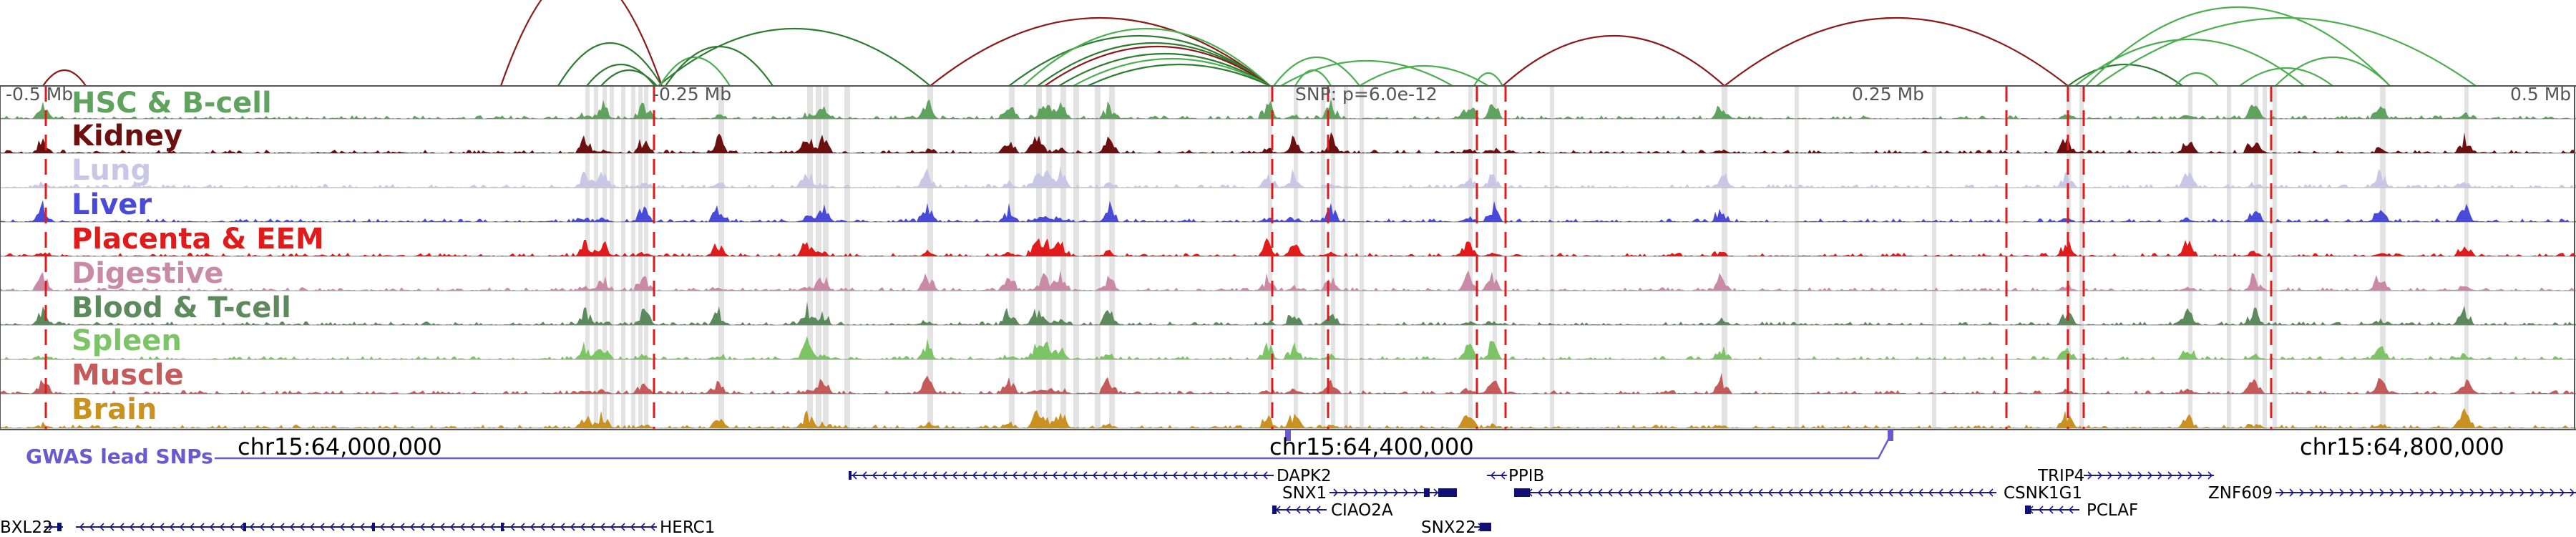  Describe the element at coordinates (2061, 476) in the screenshot. I see `gene-label-trip4: TRIP4` at that location.